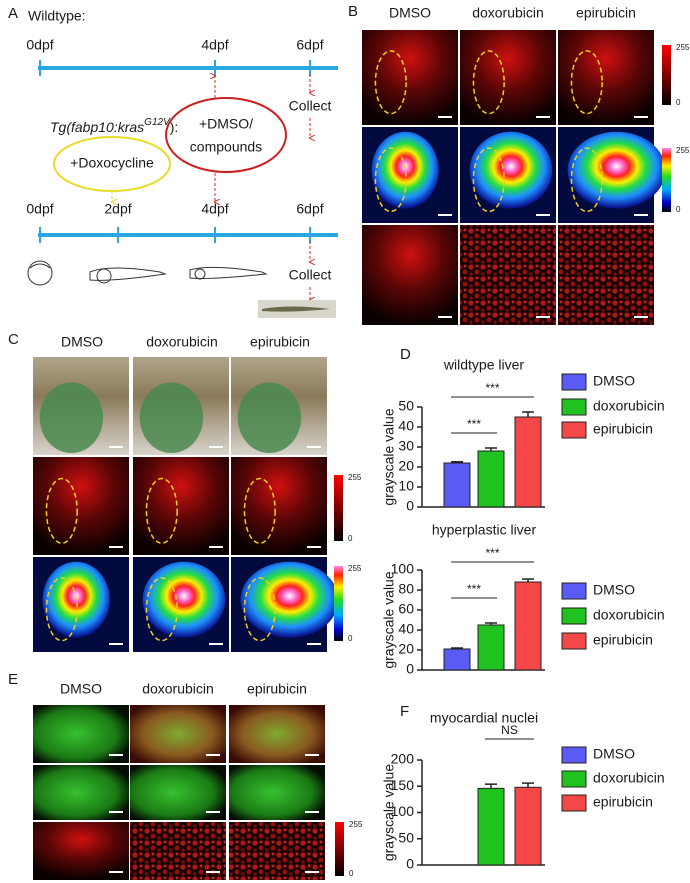 The width and height of the screenshot is (690, 883). I want to click on transgenic-suffix: ):, so click(174, 127).